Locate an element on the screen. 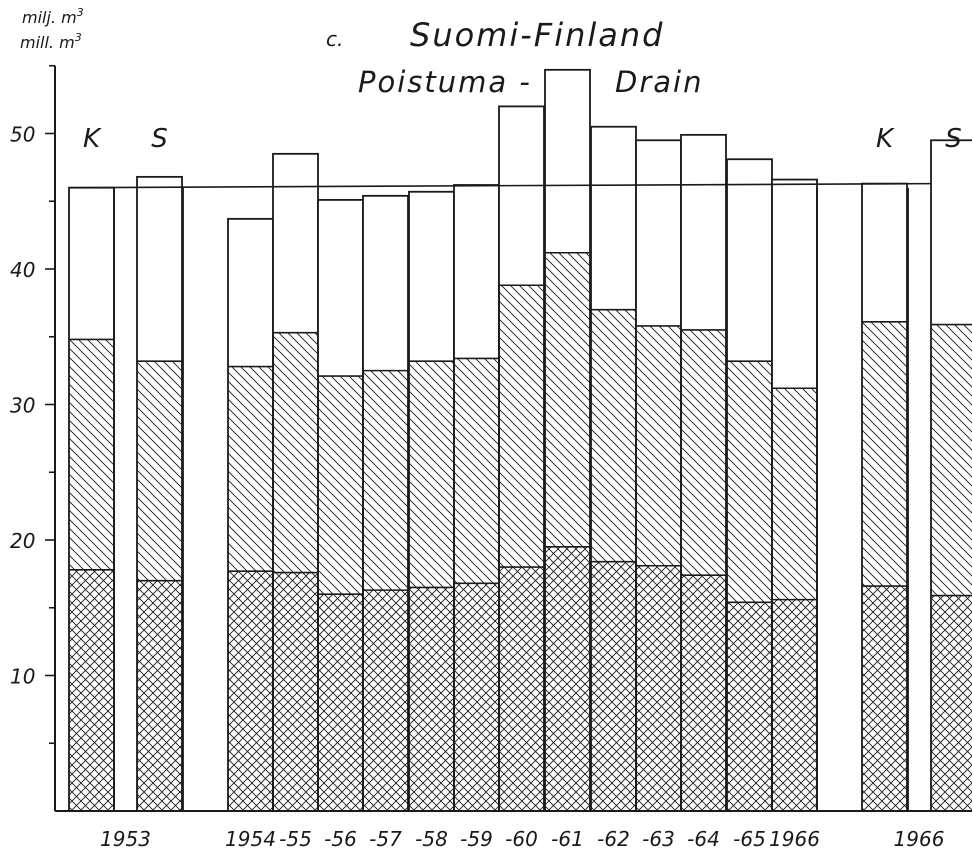  x-tick-label: 1954 is located at coordinates (250, 839).